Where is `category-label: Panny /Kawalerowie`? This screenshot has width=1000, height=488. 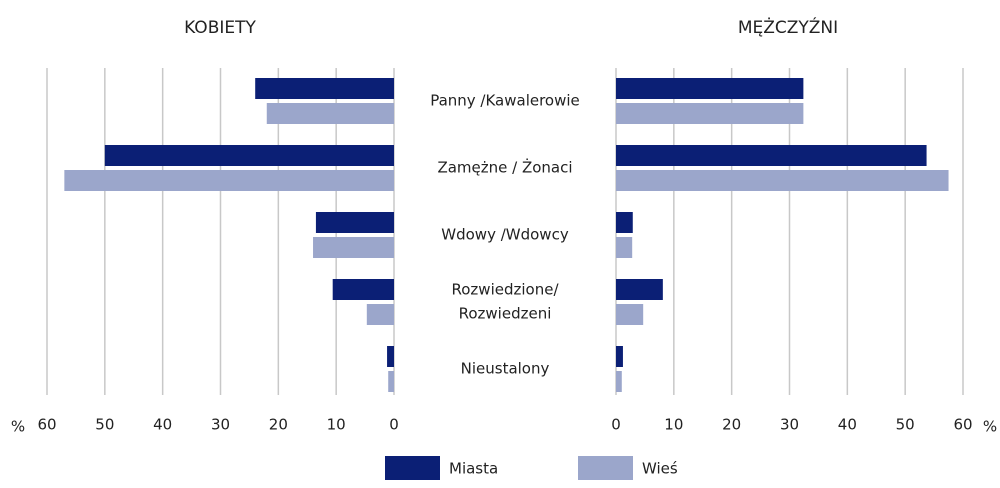
category-label: Panny /Kawalerowie is located at coordinates (505, 101).